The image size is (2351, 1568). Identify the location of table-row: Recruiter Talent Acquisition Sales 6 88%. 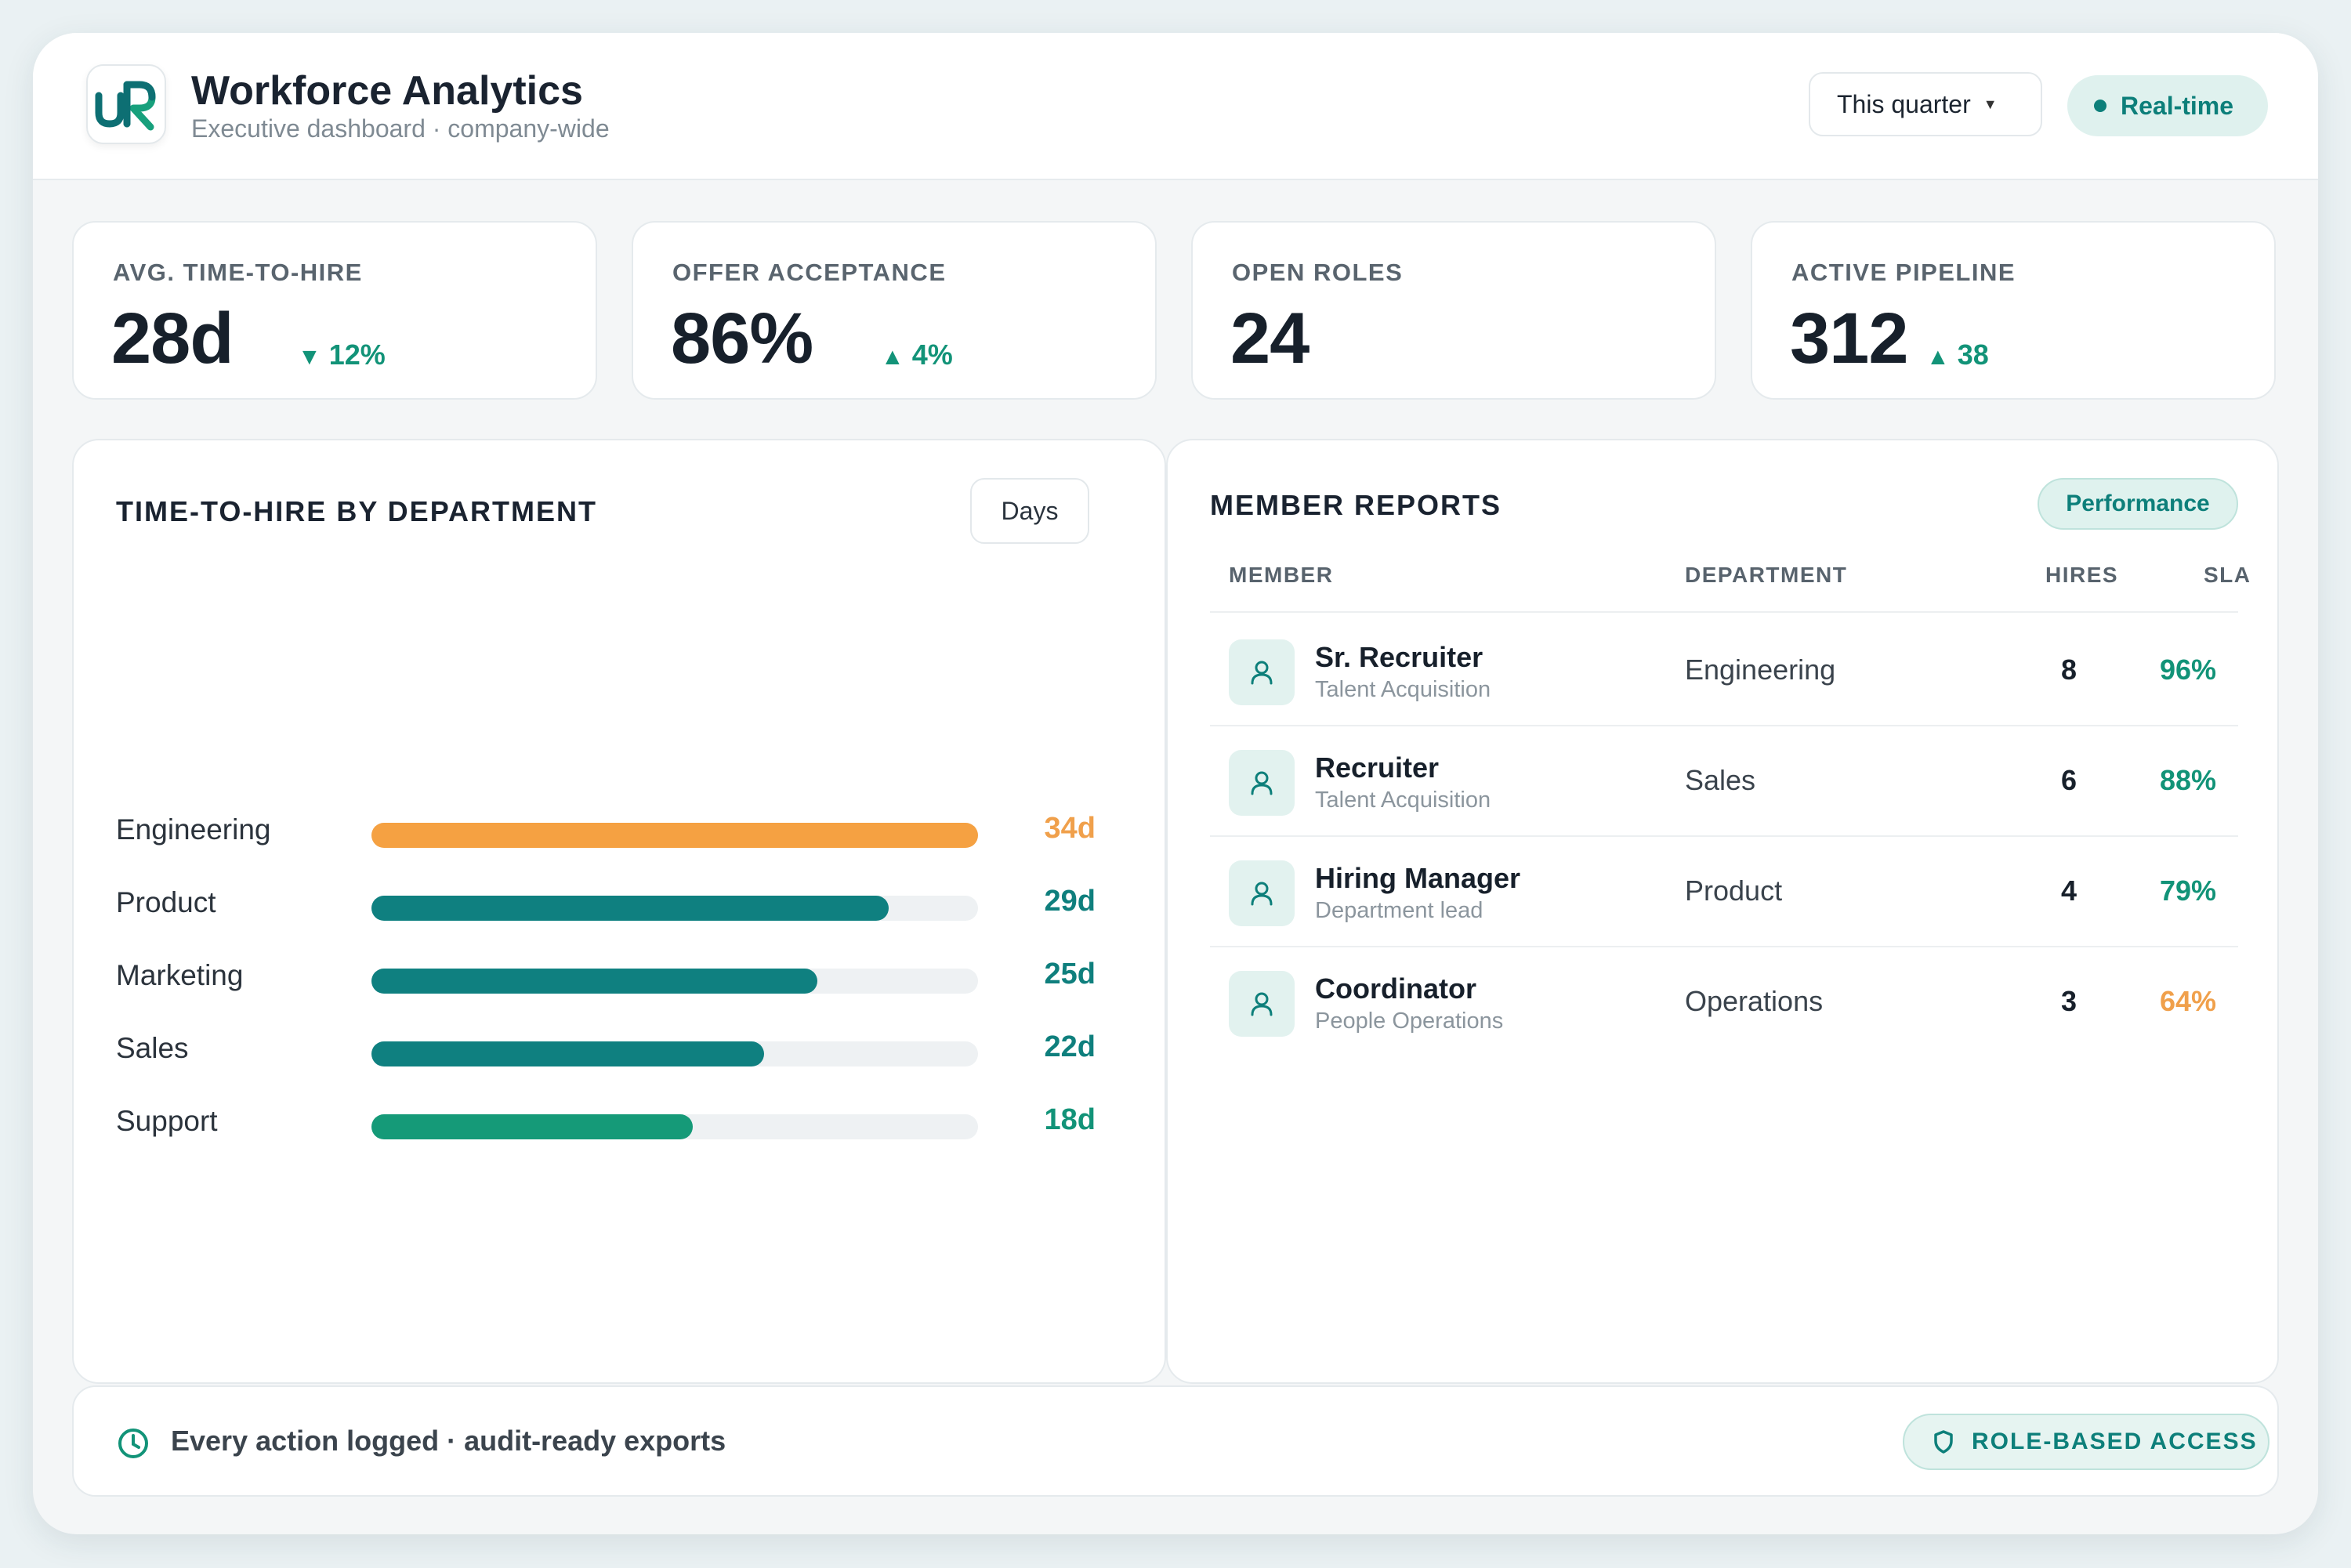
(1724, 783).